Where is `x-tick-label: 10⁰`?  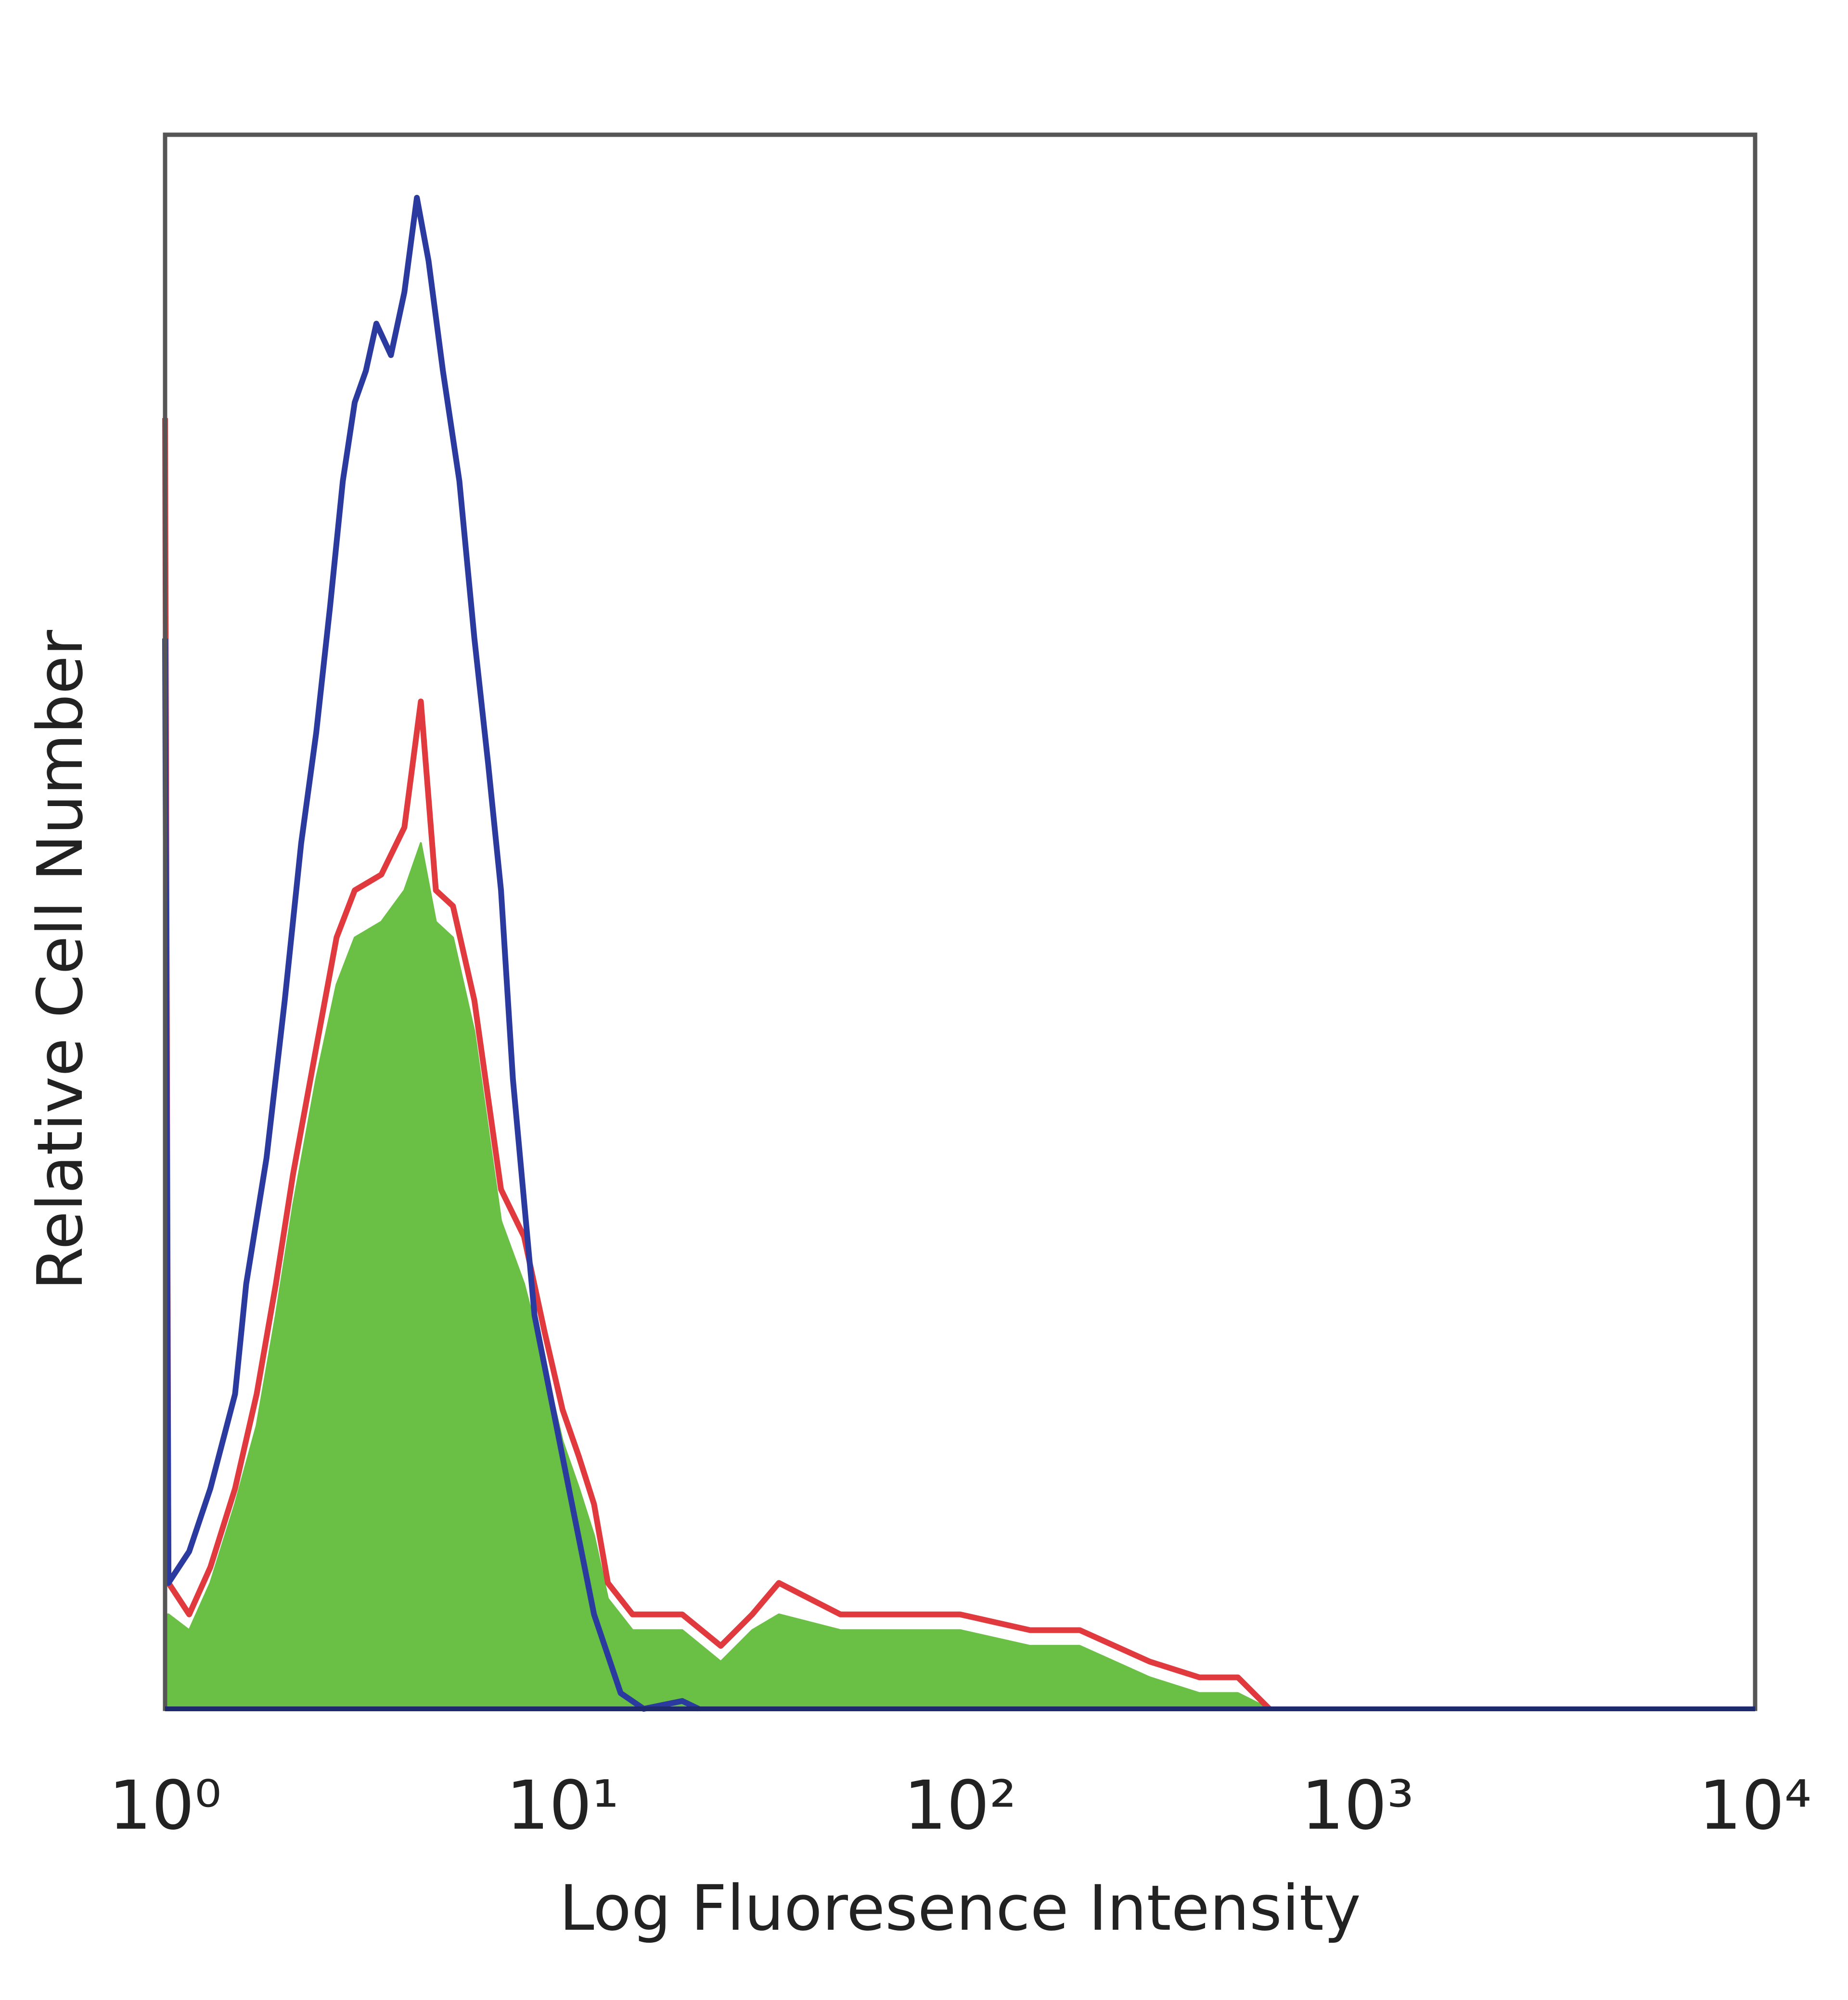
x-tick-label: 10⁰ is located at coordinates (165, 1806).